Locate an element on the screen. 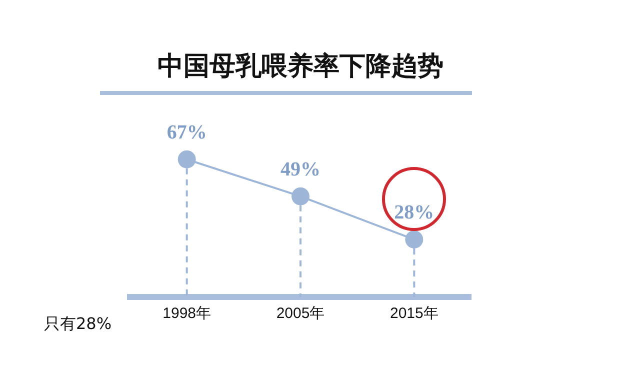  text: 只有28% is located at coordinates (78, 324).